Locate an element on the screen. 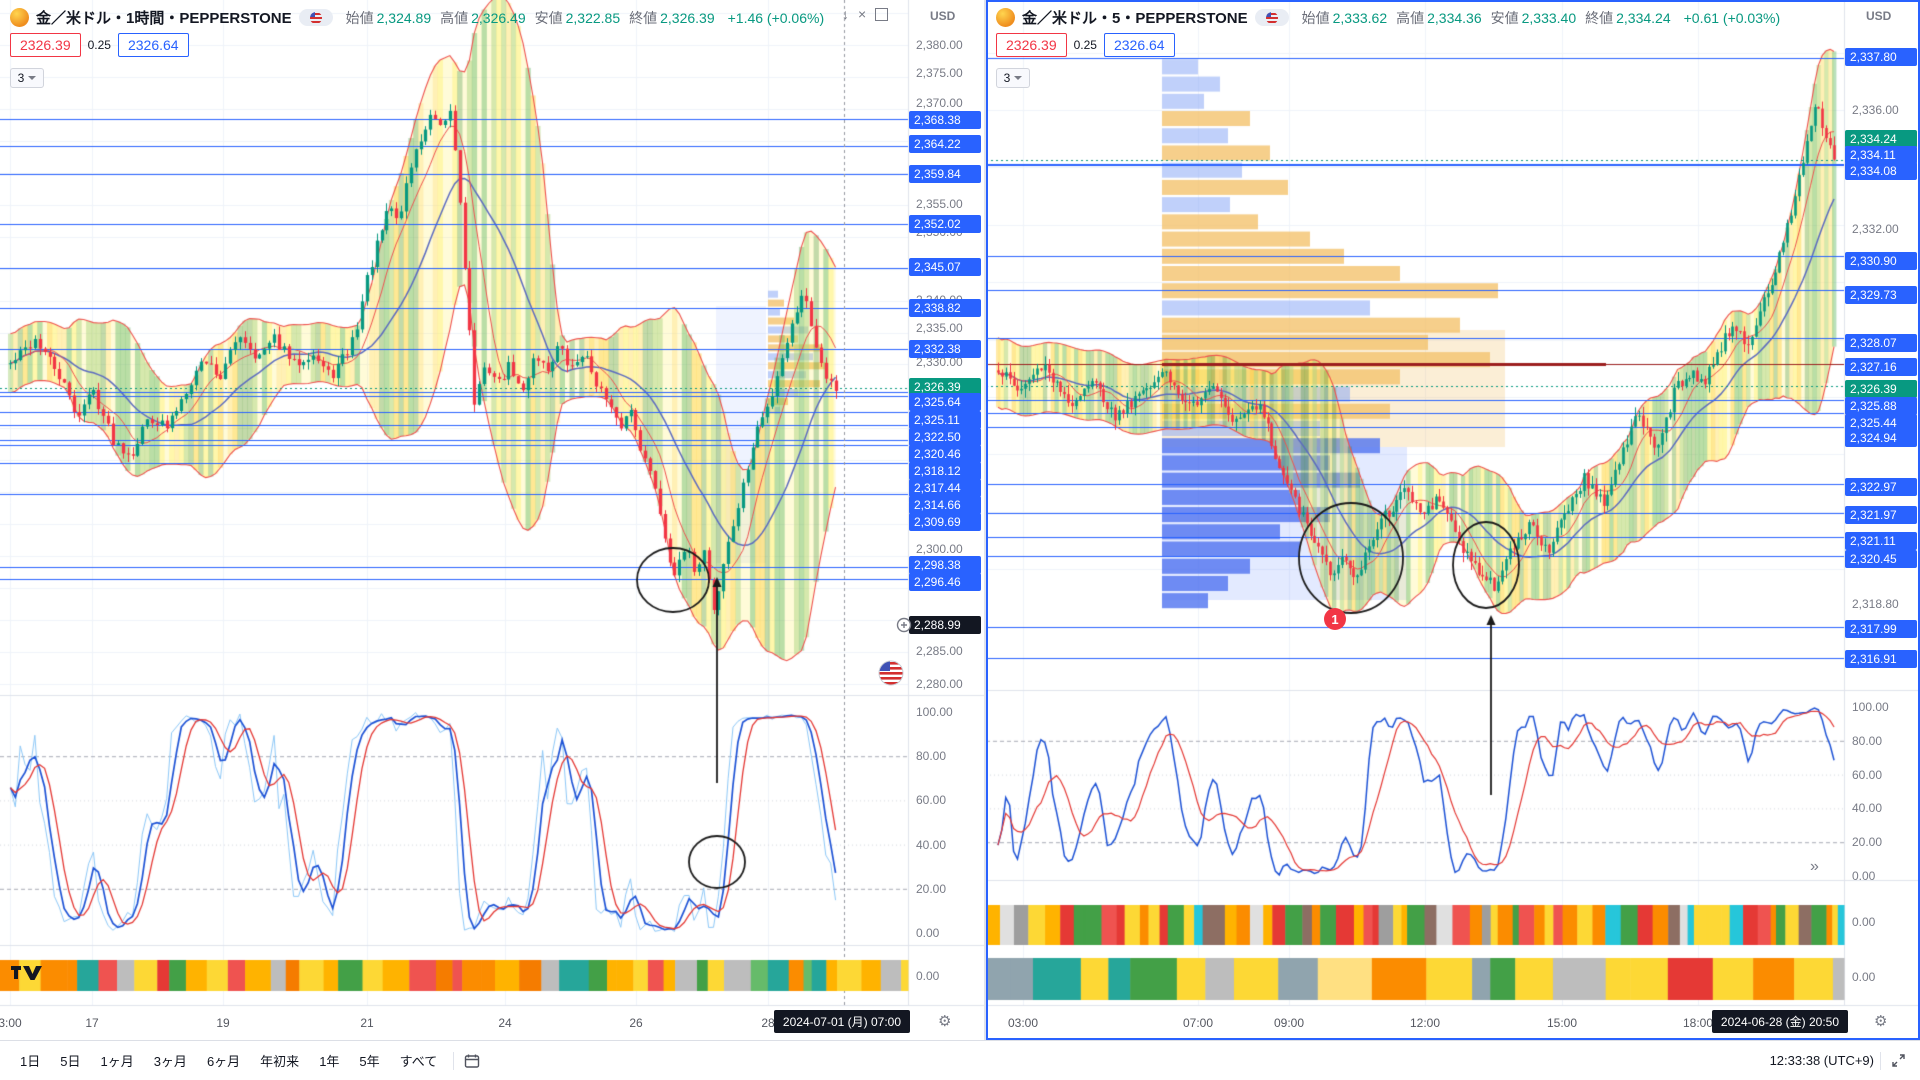 The width and height of the screenshot is (1920, 1080). chart-quick-icons: ↓ × is located at coordinates (865, 14).